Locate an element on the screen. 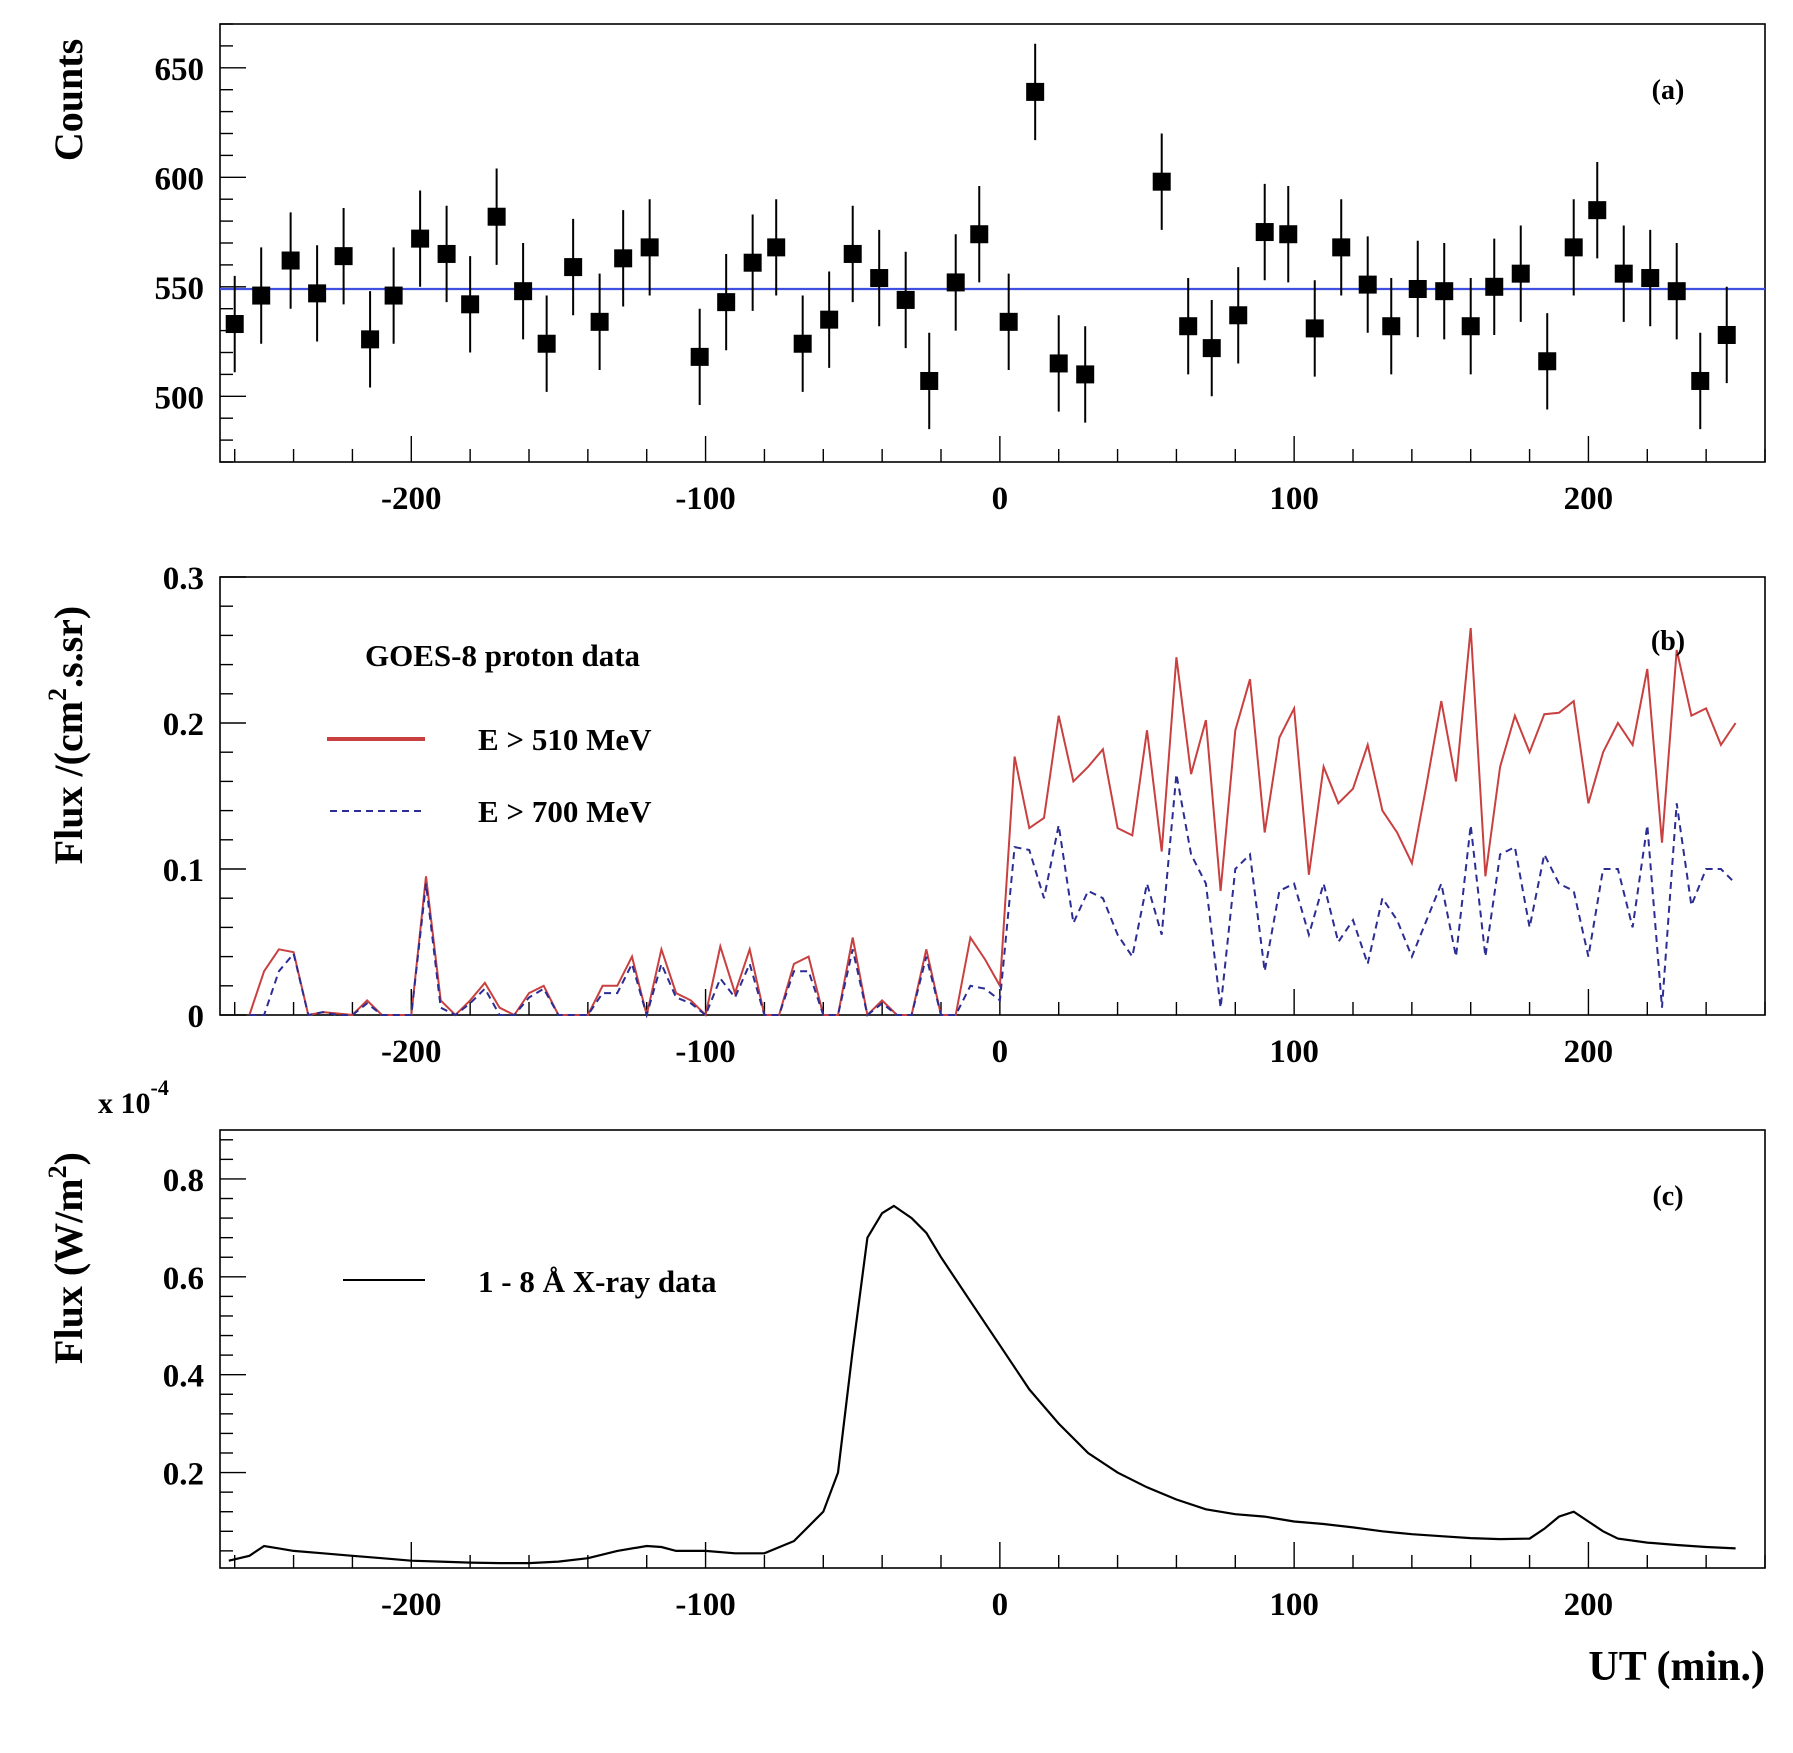 The height and width of the screenshot is (1753, 1793). c-x-tick-label: 200 is located at coordinates (1589, 1605).